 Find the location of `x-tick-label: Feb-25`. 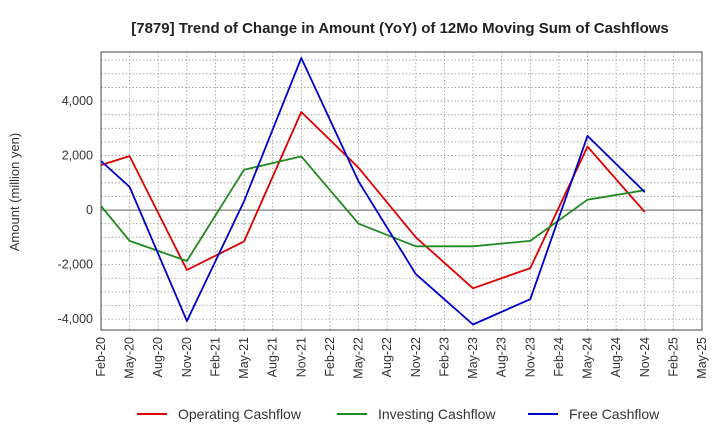

x-tick-label: Feb-25 is located at coordinates (673, 357).